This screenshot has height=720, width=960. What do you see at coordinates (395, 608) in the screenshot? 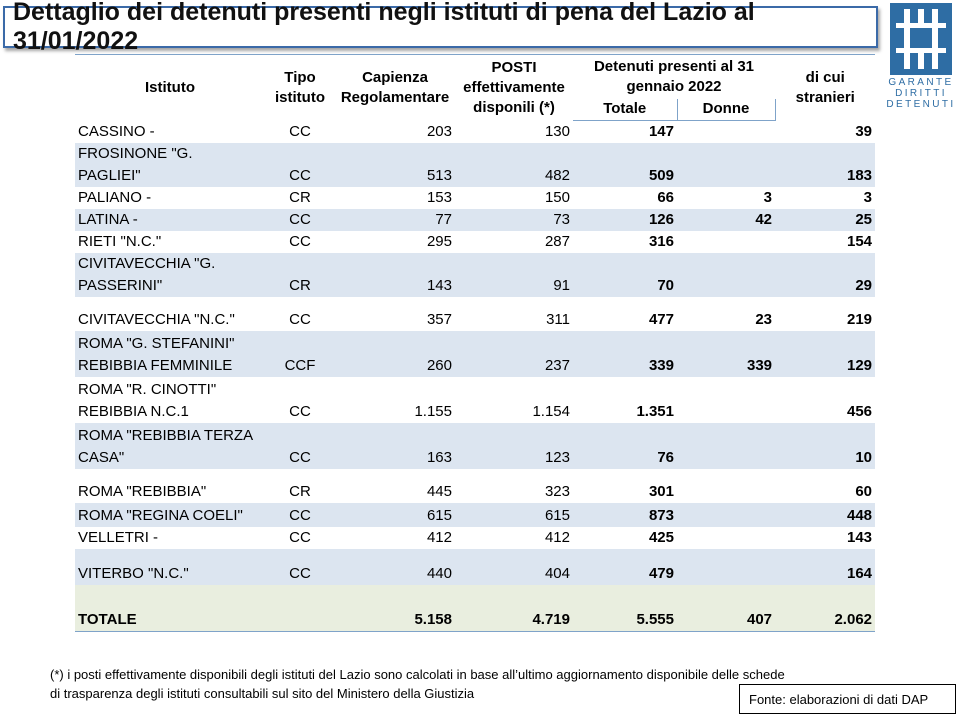
I see `total-capienza: 5.158` at bounding box center [395, 608].